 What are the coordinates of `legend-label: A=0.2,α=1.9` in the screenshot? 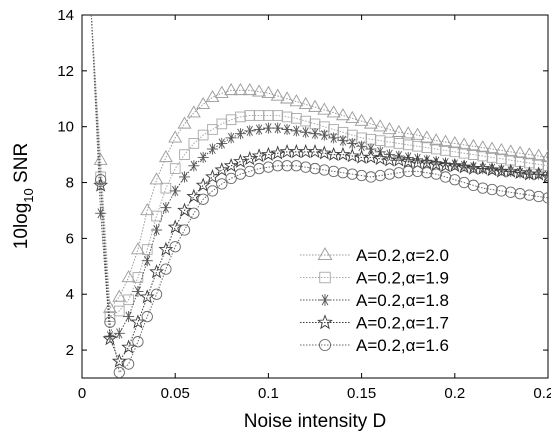 It's located at (402, 278).